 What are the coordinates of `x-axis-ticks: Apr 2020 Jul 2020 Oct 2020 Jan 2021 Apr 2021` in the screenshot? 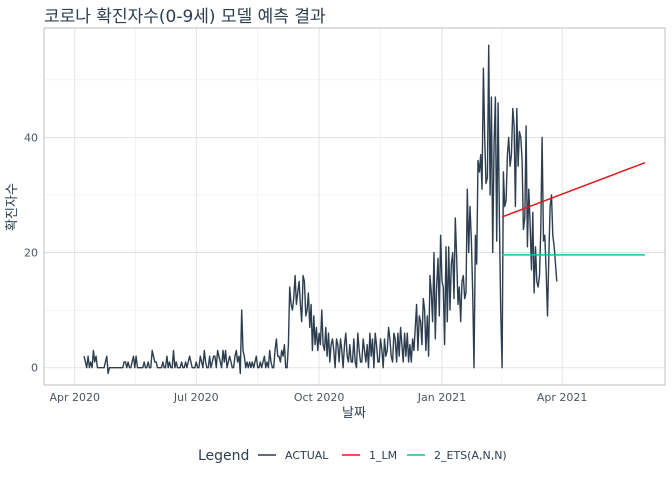 It's located at (318, 397).